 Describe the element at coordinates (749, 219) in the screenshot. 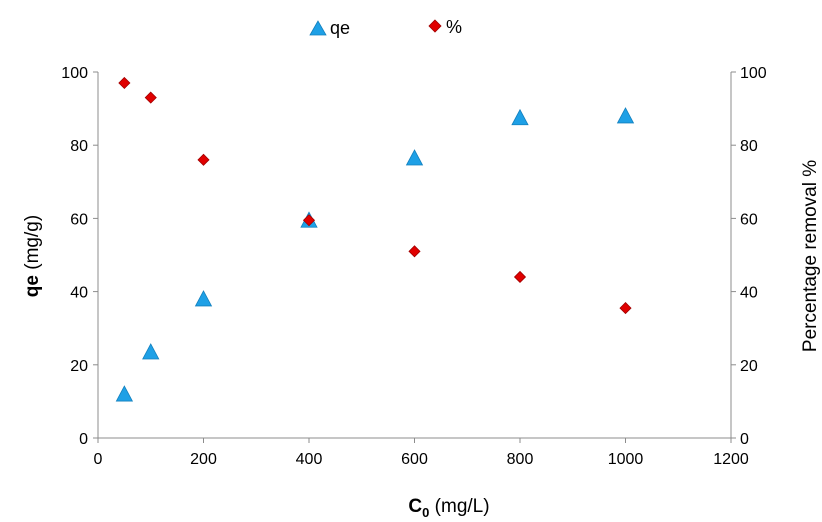

I see `right-y-tick-label: 60` at that location.